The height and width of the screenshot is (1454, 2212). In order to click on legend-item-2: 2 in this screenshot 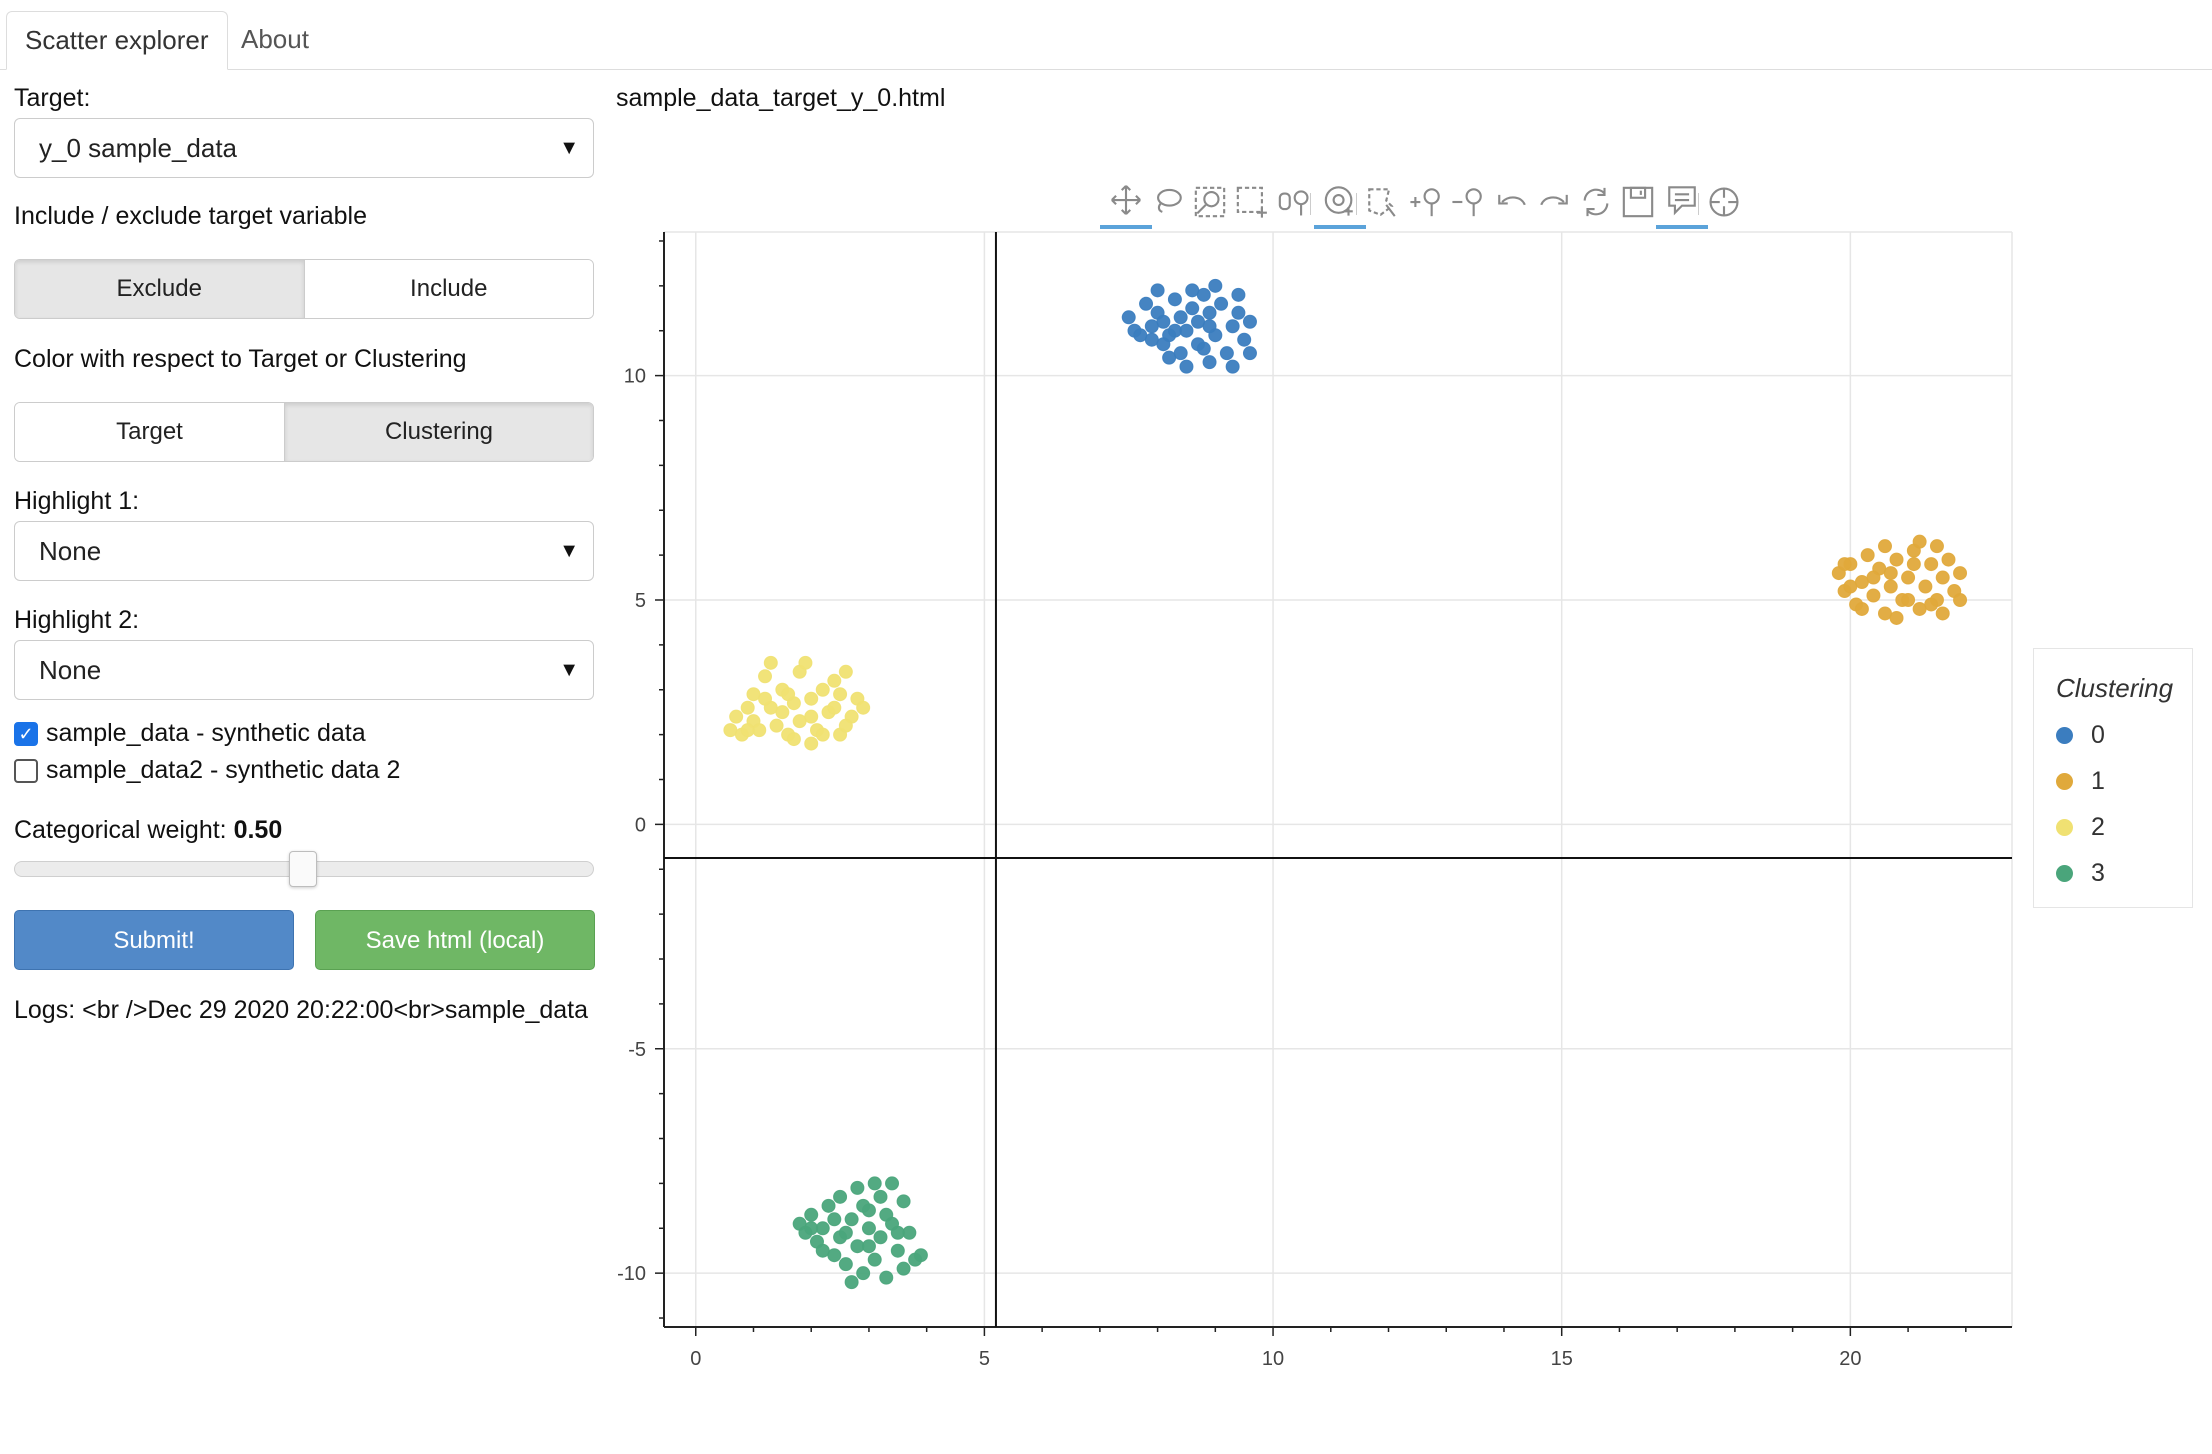, I will do `click(2080, 827)`.